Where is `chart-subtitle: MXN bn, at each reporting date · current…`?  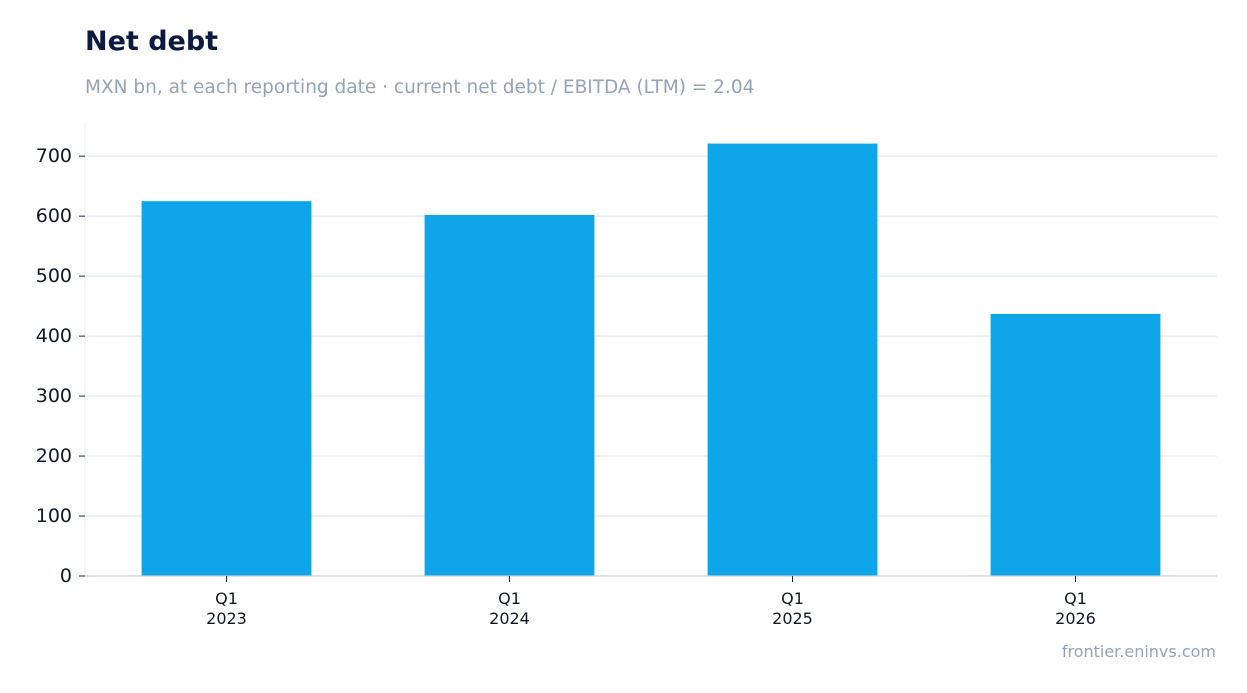 chart-subtitle: MXN bn, at each reporting date · current… is located at coordinates (420, 87).